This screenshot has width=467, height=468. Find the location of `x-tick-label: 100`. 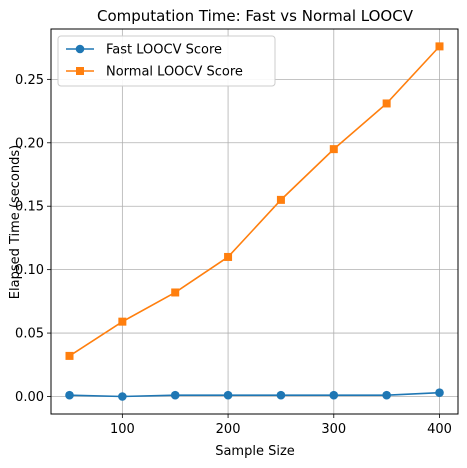

x-tick-label: 100 is located at coordinates (122, 429).